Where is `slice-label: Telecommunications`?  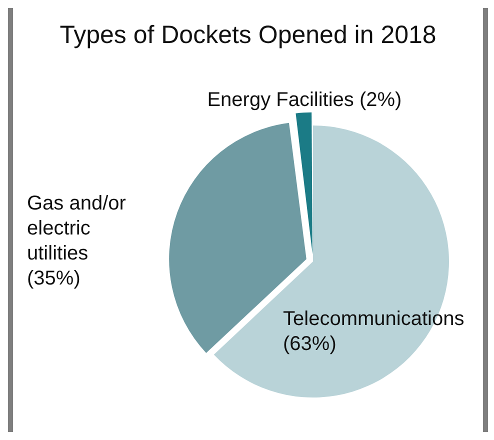 slice-label: Telecommunications is located at coordinates (373, 319).